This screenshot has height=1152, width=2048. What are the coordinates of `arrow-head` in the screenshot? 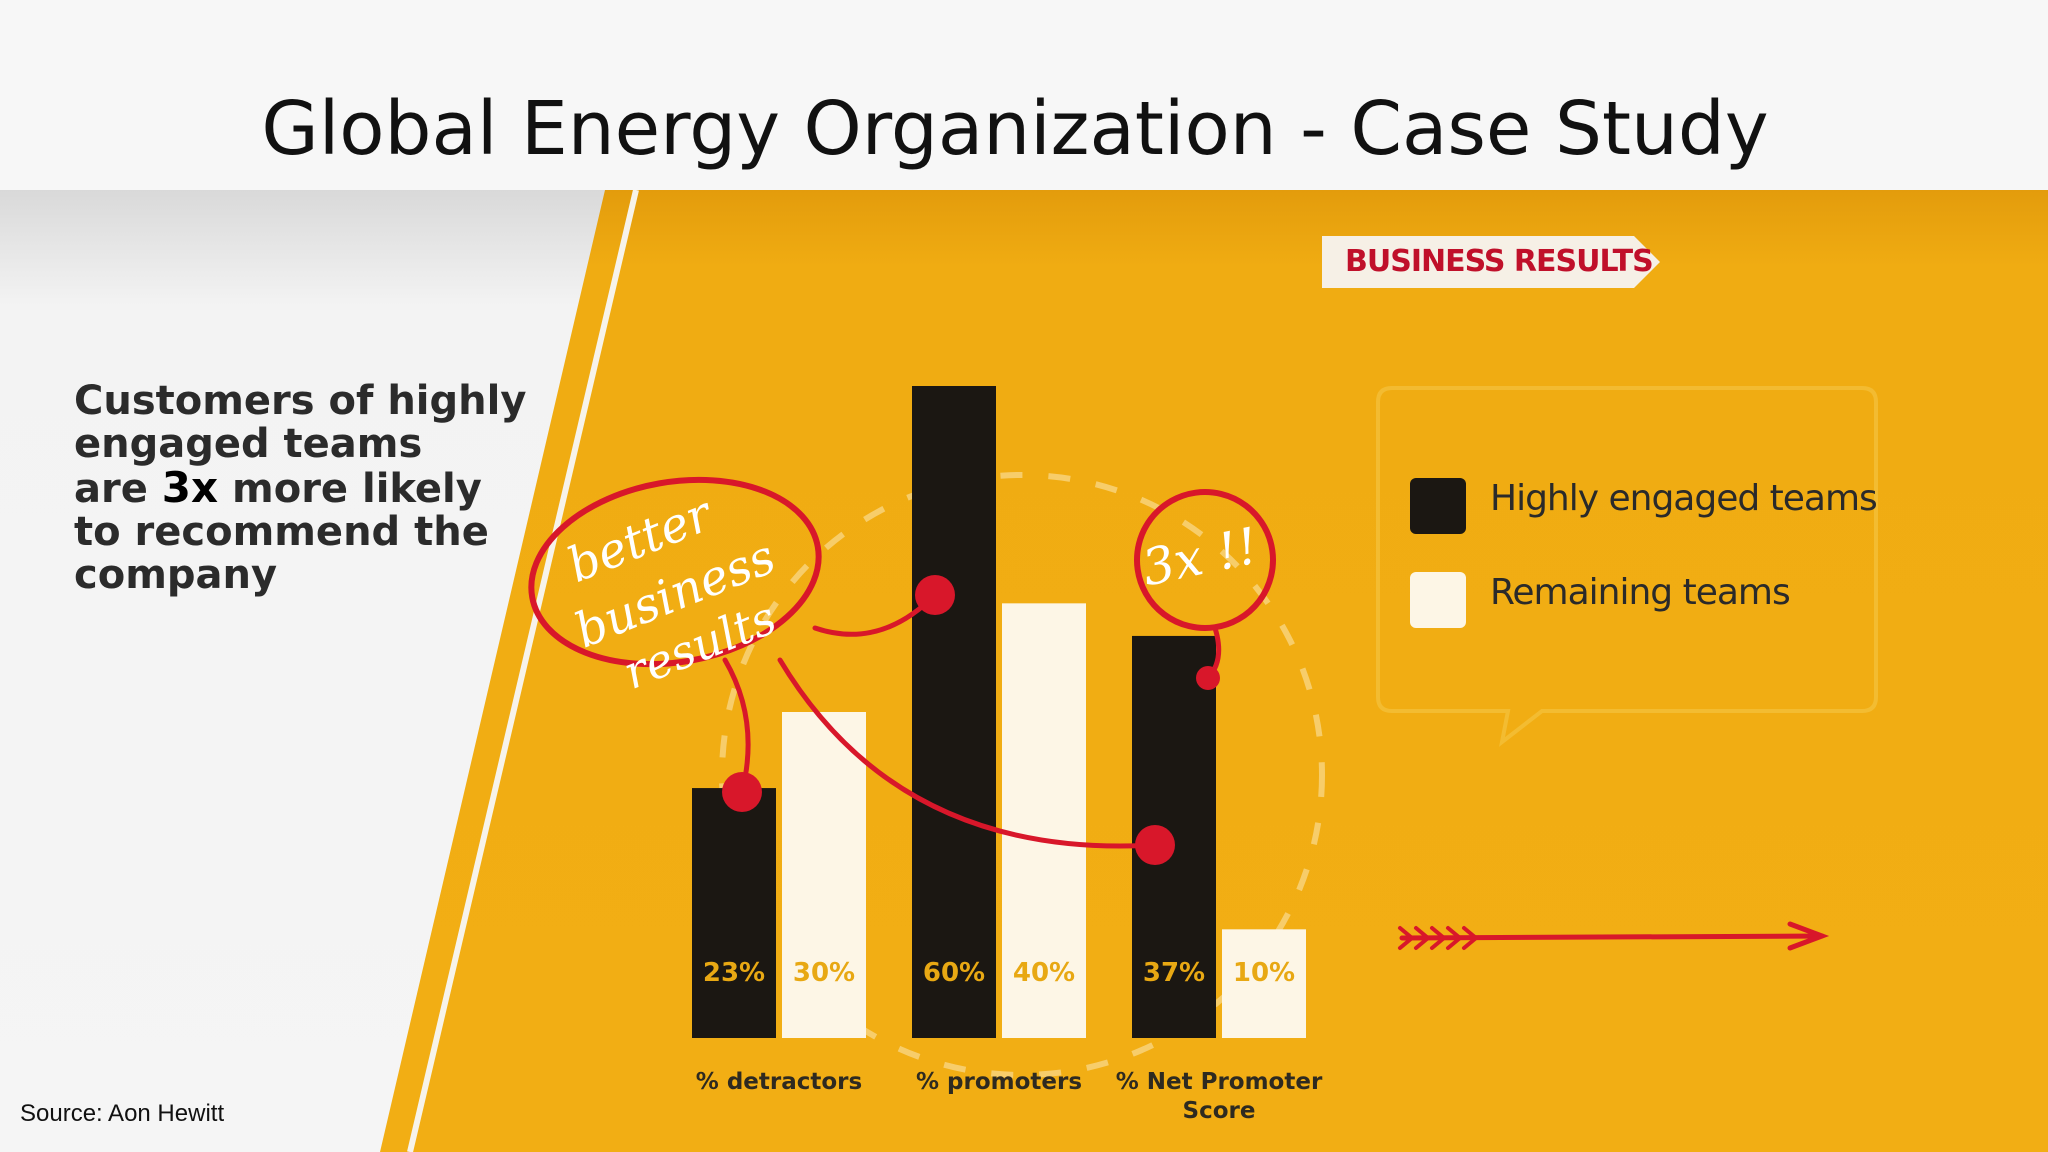 It's located at (1808, 936).